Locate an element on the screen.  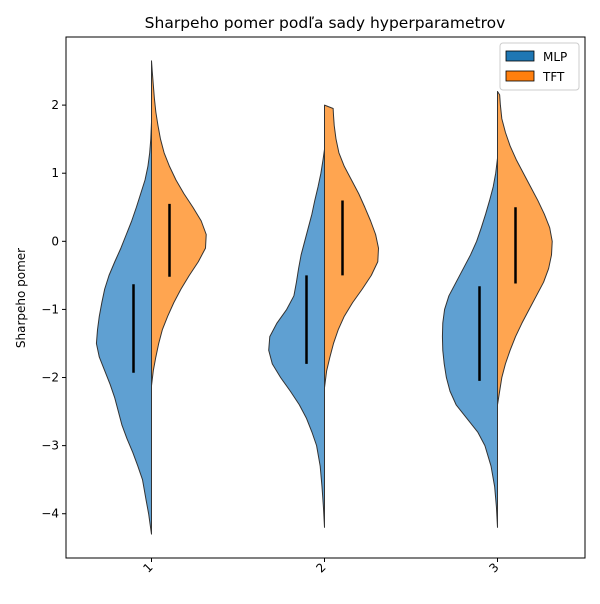
legend: MLP TFT is located at coordinates (539, 66).